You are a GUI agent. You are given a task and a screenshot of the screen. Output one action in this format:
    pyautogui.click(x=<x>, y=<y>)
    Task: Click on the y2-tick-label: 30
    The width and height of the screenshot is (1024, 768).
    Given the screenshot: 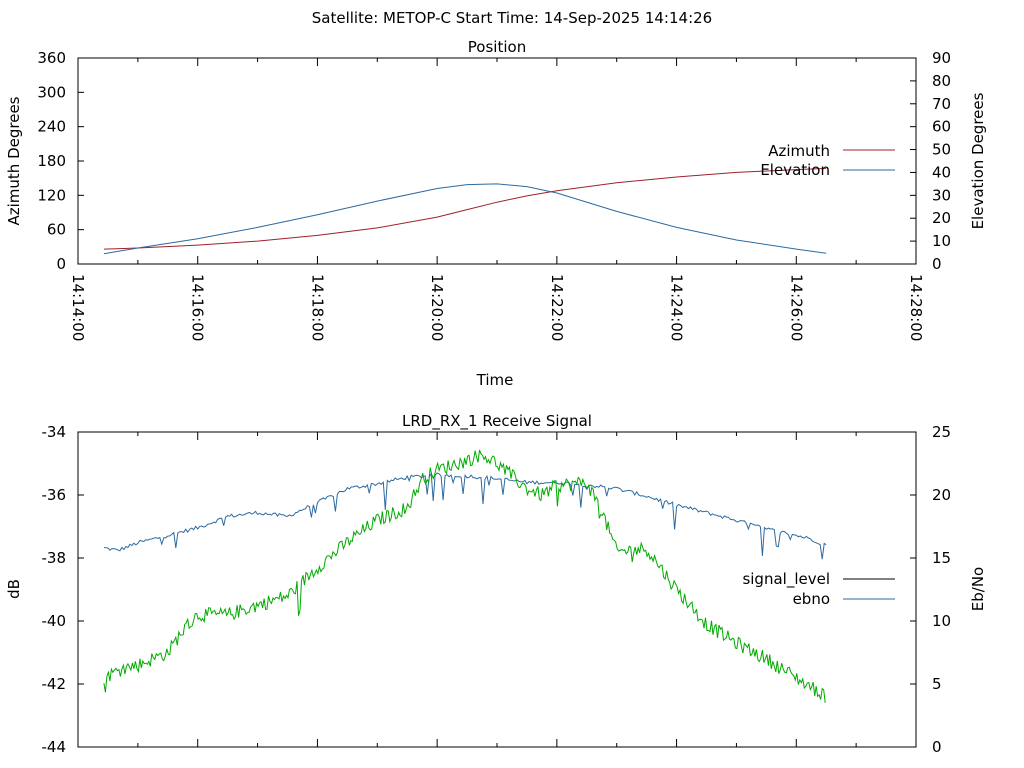 What is the action you would take?
    pyautogui.click(x=941, y=195)
    